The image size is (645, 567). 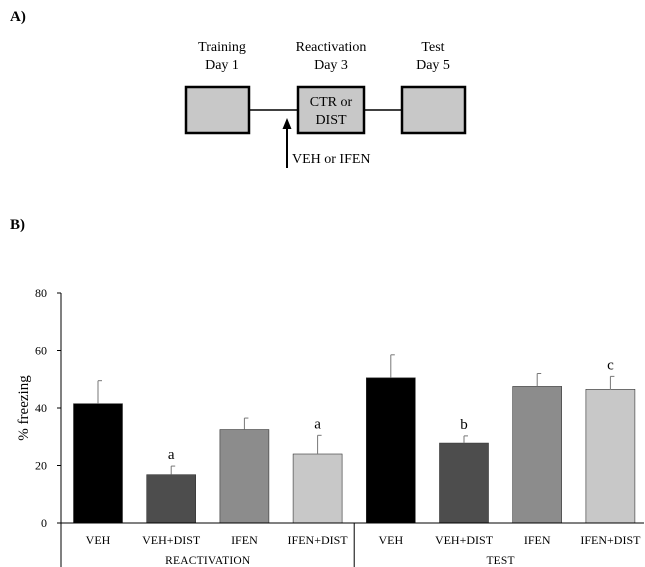 I want to click on test-box, so click(x=433, y=110).